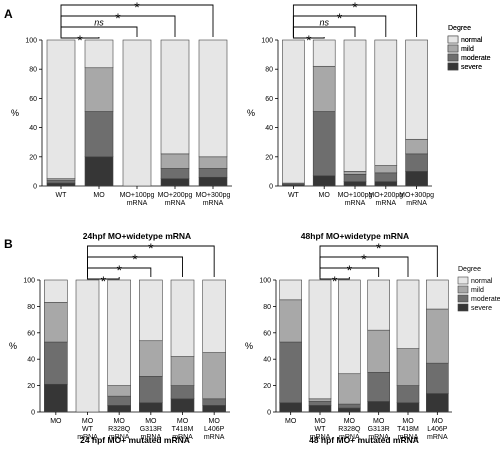  Describe the element at coordinates (355, 236) in the screenshot. I see `x-axis-title: 48hpf MO+widetype mRNA` at that location.